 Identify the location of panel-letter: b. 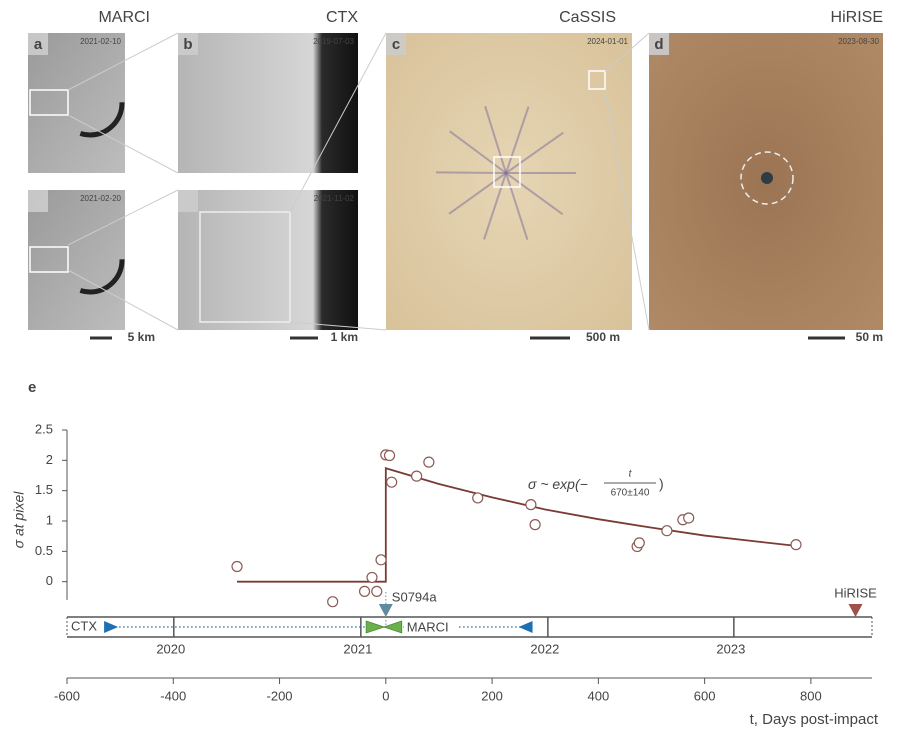
(187, 44).